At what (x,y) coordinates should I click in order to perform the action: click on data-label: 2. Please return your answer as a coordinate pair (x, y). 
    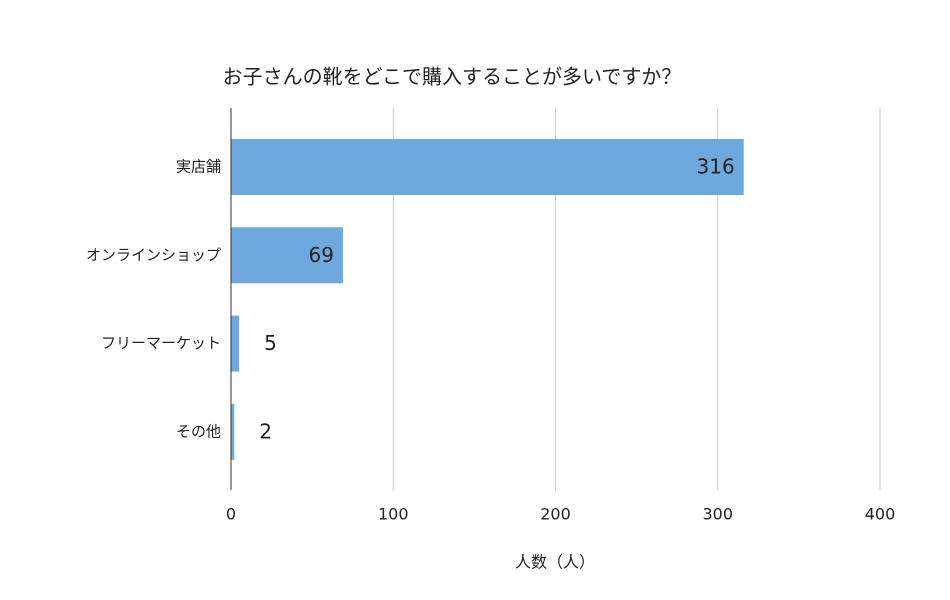
    Looking at the image, I should click on (265, 431).